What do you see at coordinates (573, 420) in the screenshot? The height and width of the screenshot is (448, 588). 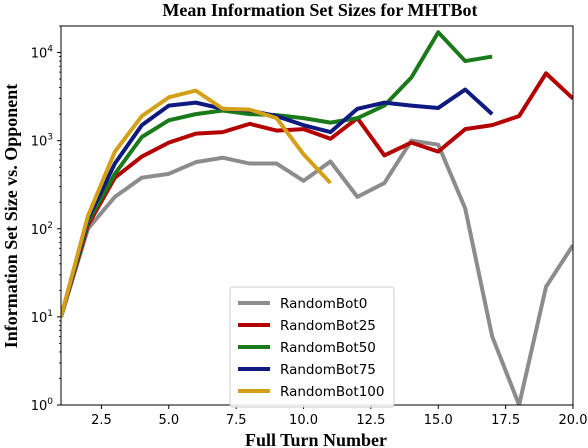 I see `x-tick-label: 20.0` at bounding box center [573, 420].